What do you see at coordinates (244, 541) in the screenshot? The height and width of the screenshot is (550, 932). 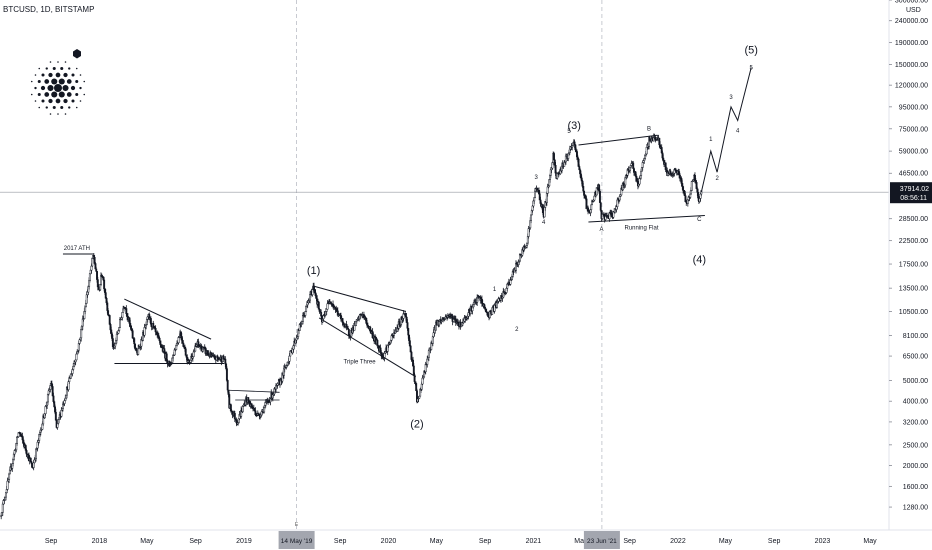 I see `time-tick-label: 2019` at bounding box center [244, 541].